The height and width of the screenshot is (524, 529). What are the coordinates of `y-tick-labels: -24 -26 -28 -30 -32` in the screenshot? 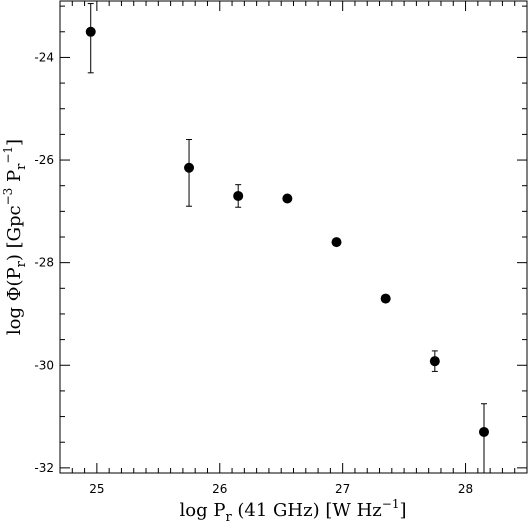 It's located at (44, 262).